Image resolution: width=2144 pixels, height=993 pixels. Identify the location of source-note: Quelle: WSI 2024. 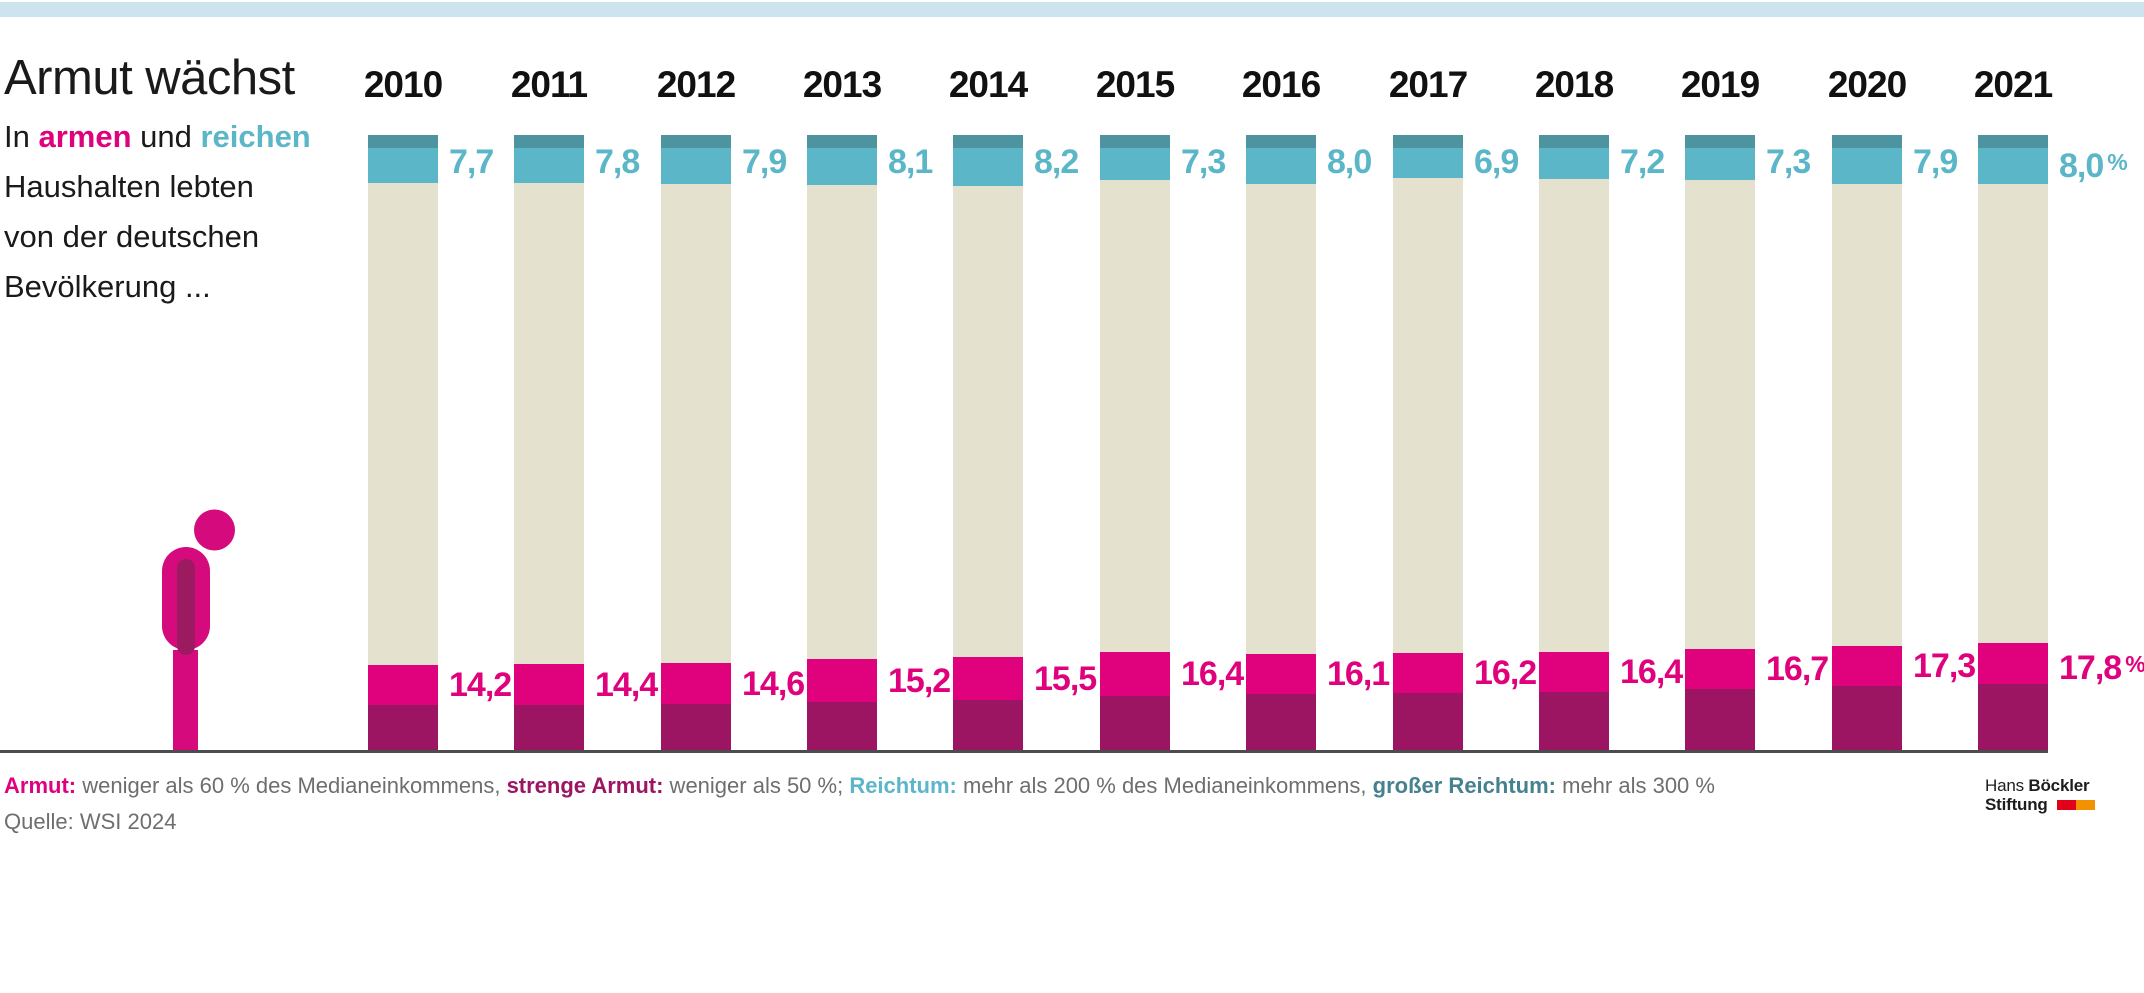
(90, 821).